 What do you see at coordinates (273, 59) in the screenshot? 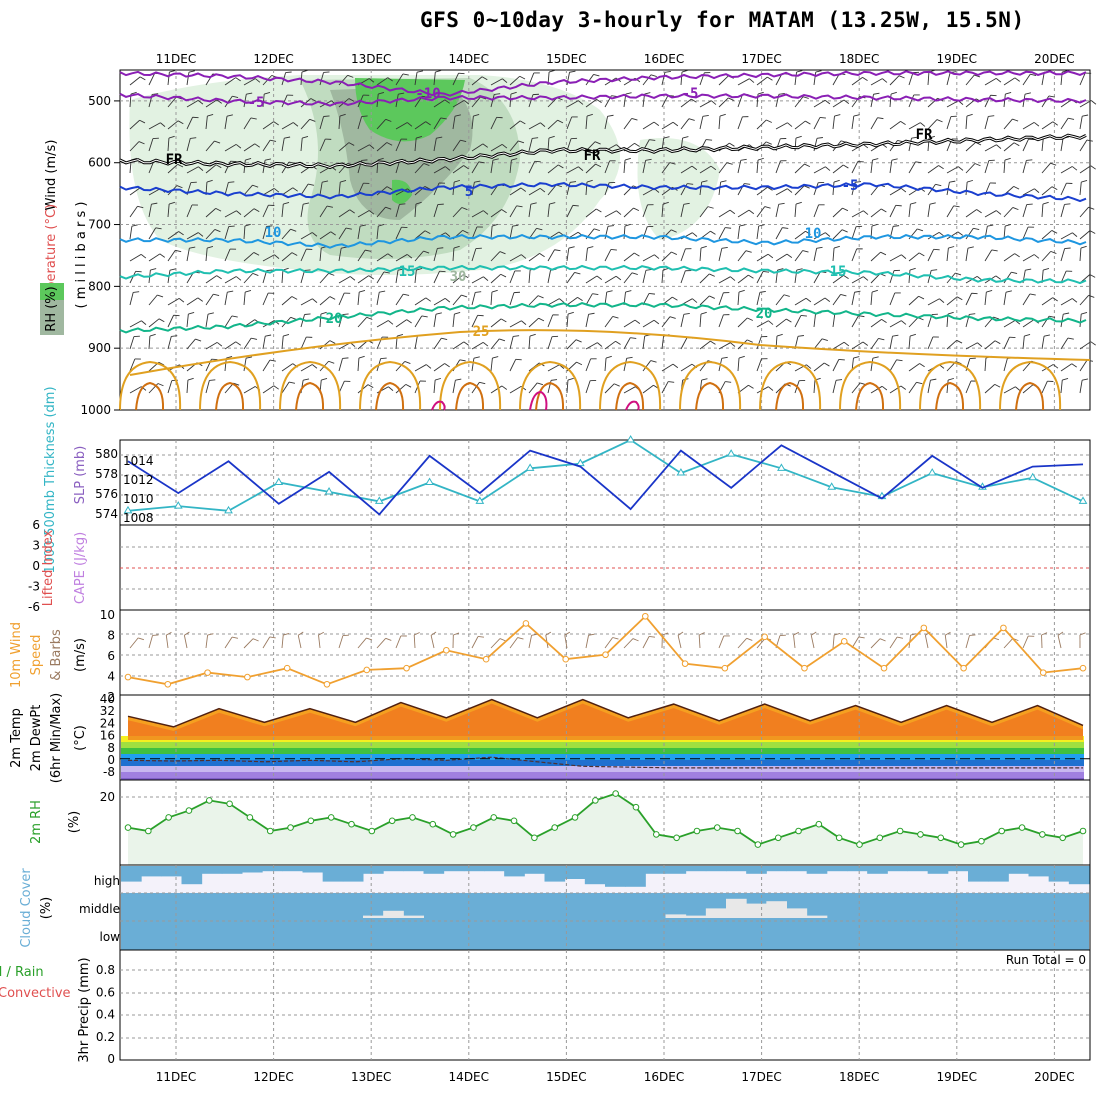
I see `date-tick-top: 12DEC` at bounding box center [273, 59].